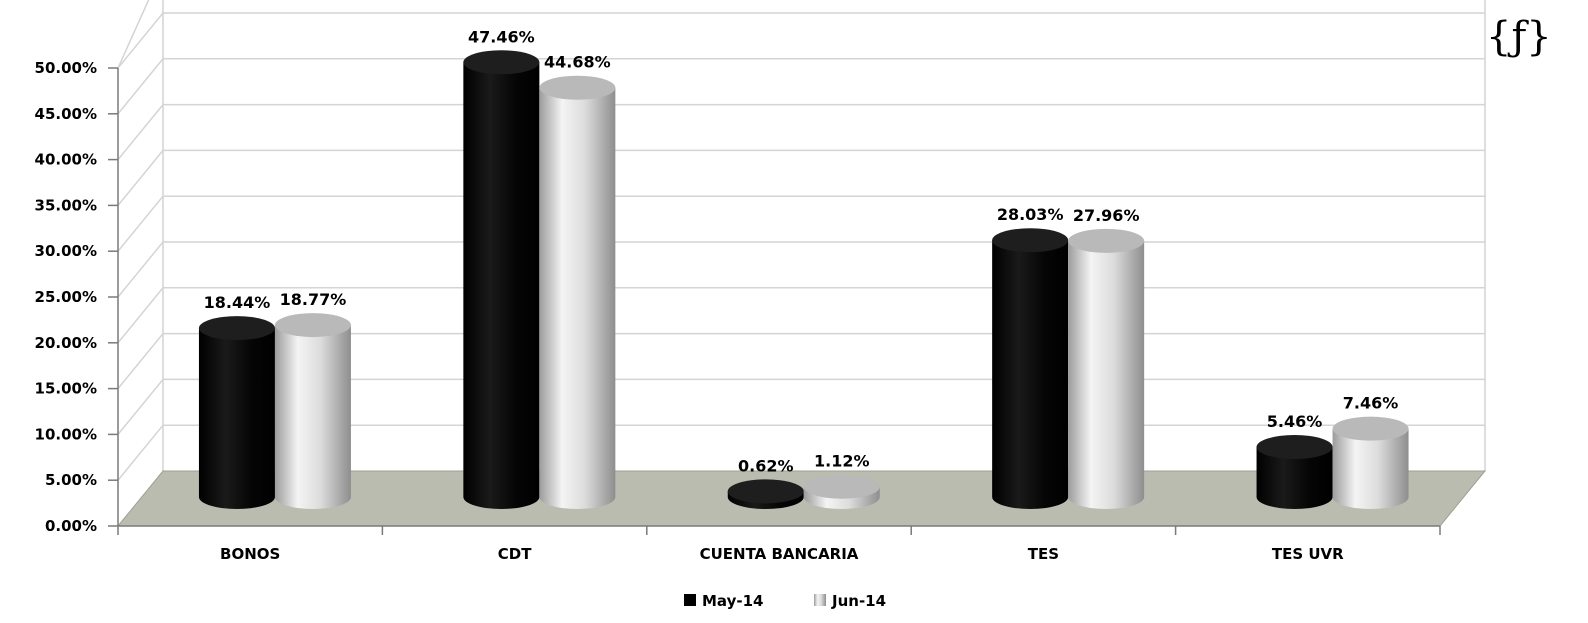  I want to click on x-category-label: TES UVR, so click(1308, 554).